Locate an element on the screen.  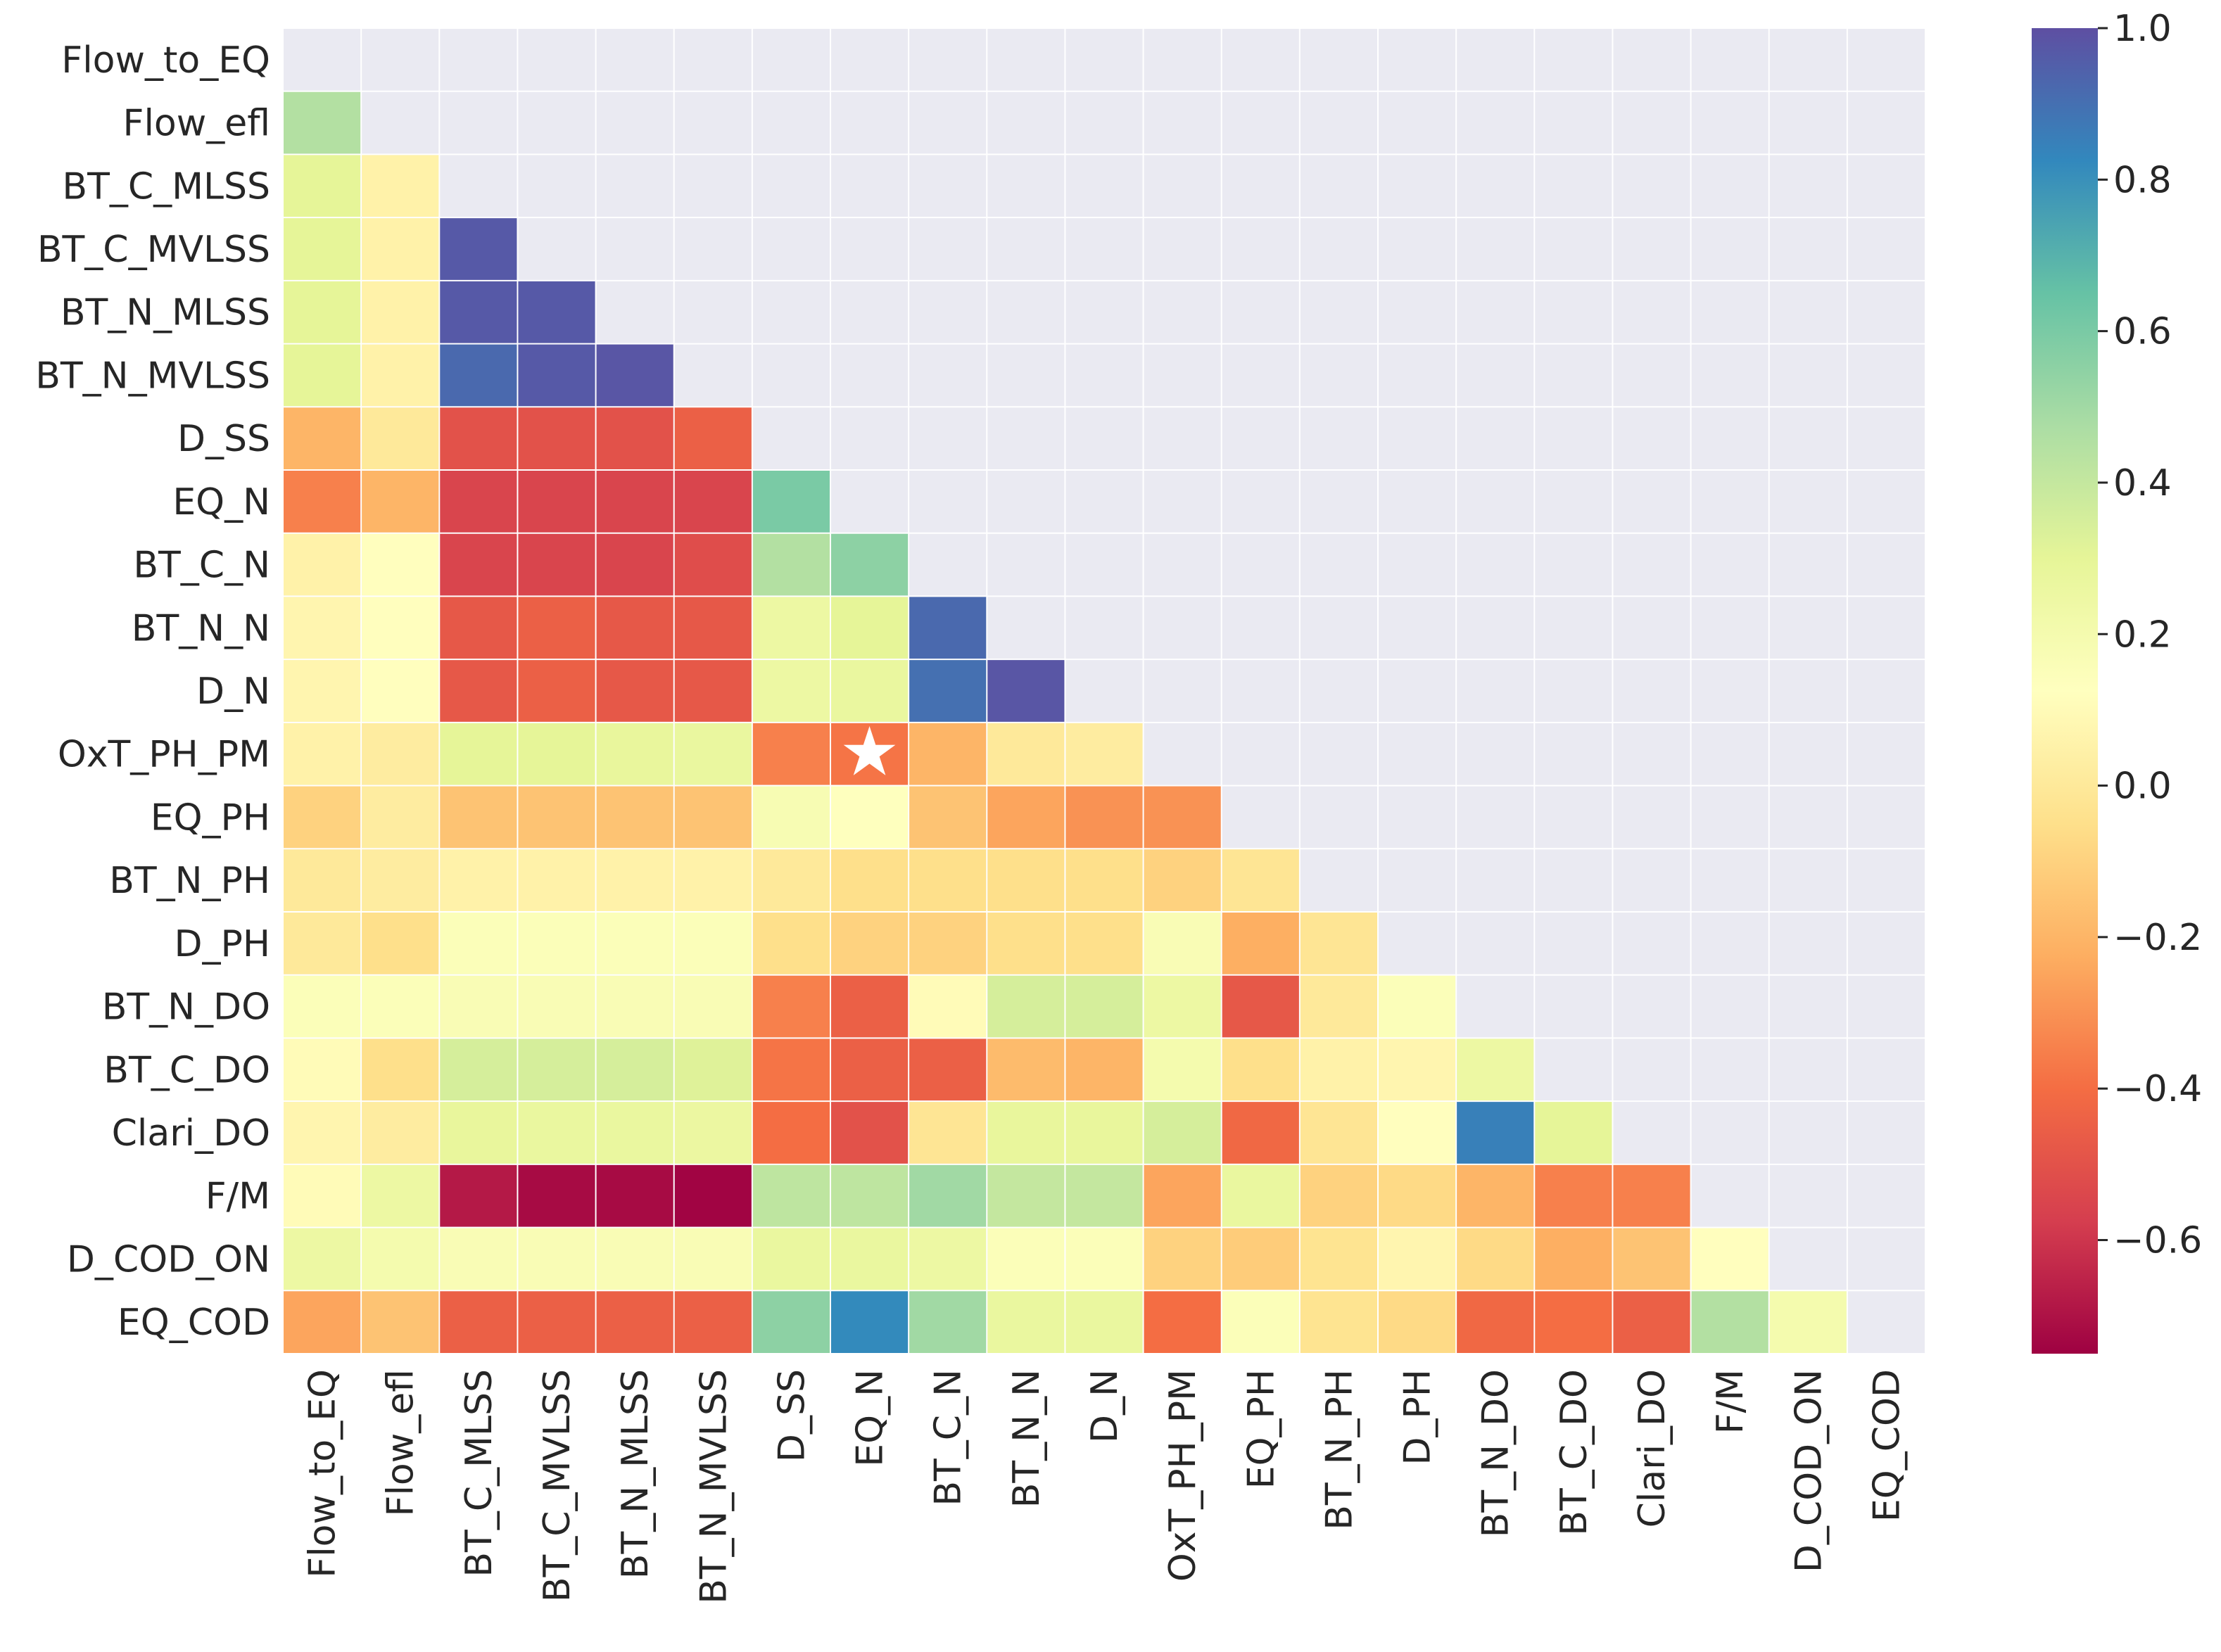
y-tick-label: Clari_DO is located at coordinates (191, 1133).